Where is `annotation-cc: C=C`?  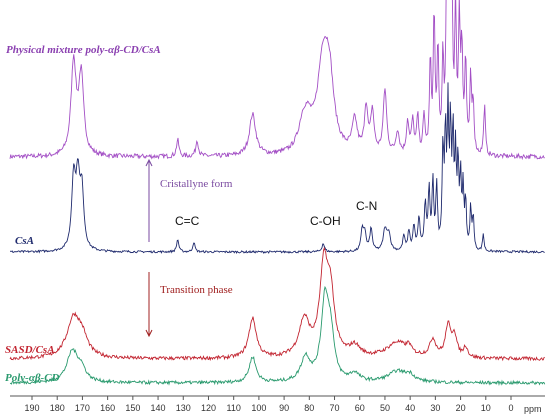
annotation-cc: C=C is located at coordinates (187, 221).